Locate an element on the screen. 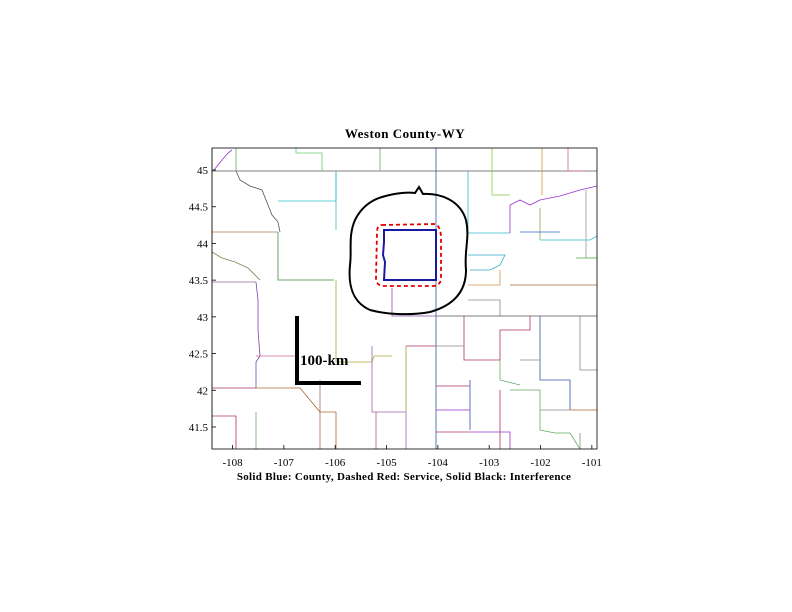  x-axis: -108 -107 -106 -105 -104 -103 -102 -101 is located at coordinates (412, 457).